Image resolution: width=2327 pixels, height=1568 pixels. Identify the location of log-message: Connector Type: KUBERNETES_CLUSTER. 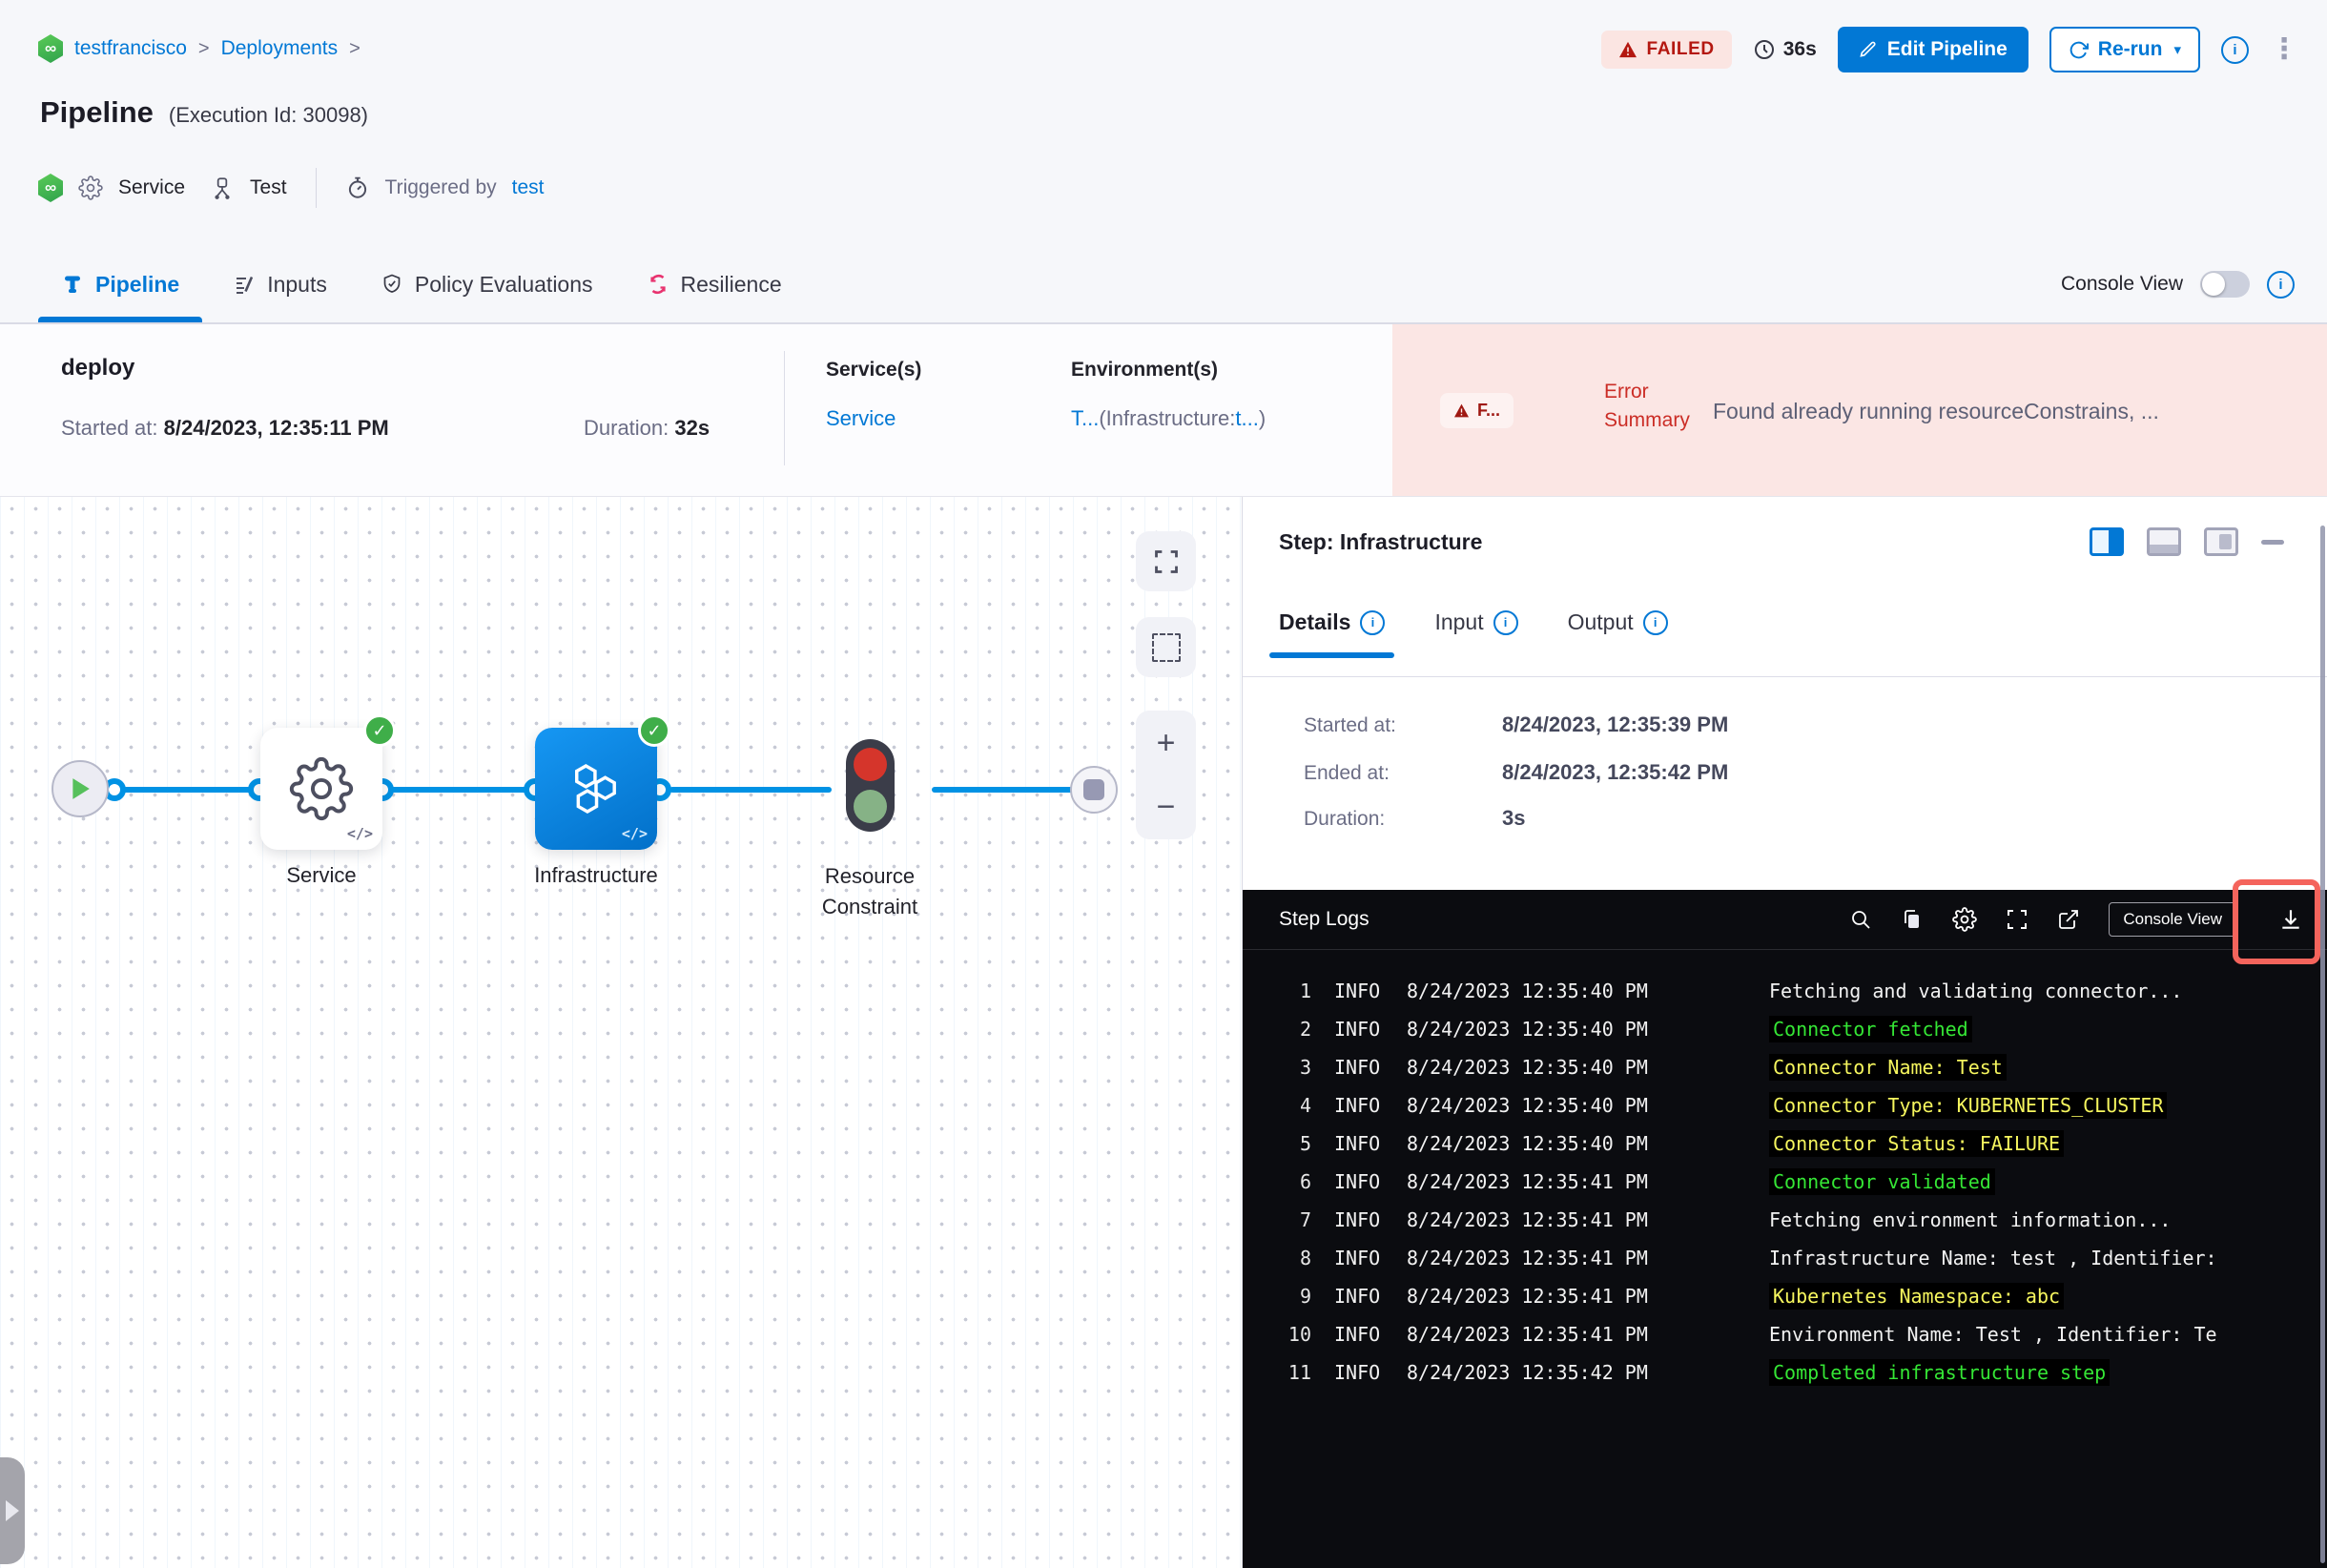
(1968, 1105).